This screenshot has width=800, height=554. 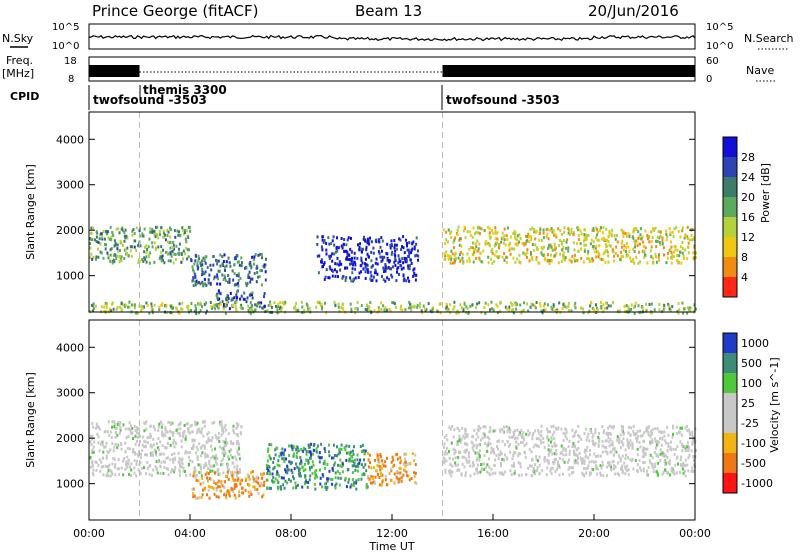 I want to click on colorbar-swatch, so click(x=730, y=267).